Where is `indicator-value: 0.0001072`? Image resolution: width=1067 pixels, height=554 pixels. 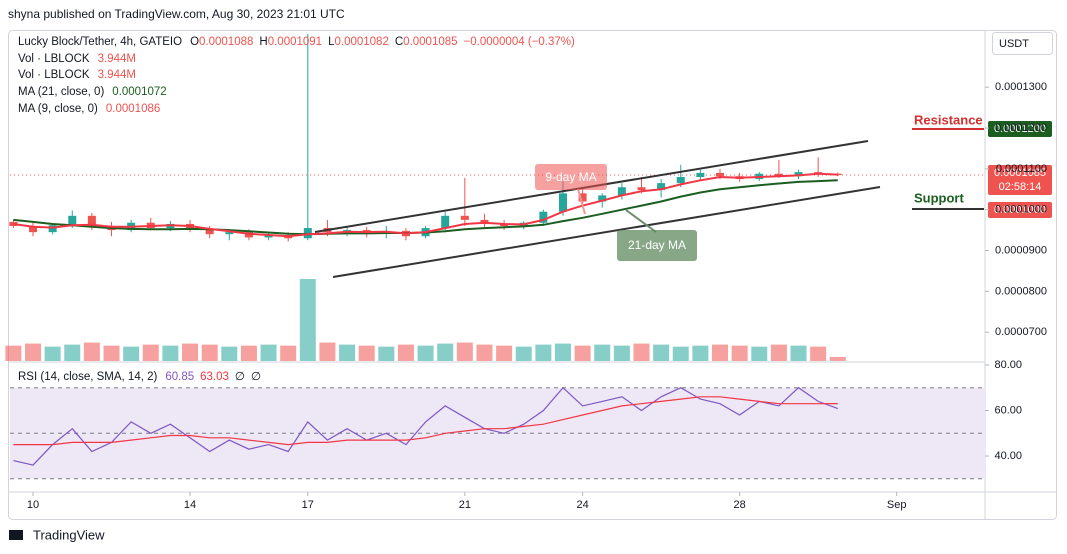 indicator-value: 0.0001072 is located at coordinates (139, 92).